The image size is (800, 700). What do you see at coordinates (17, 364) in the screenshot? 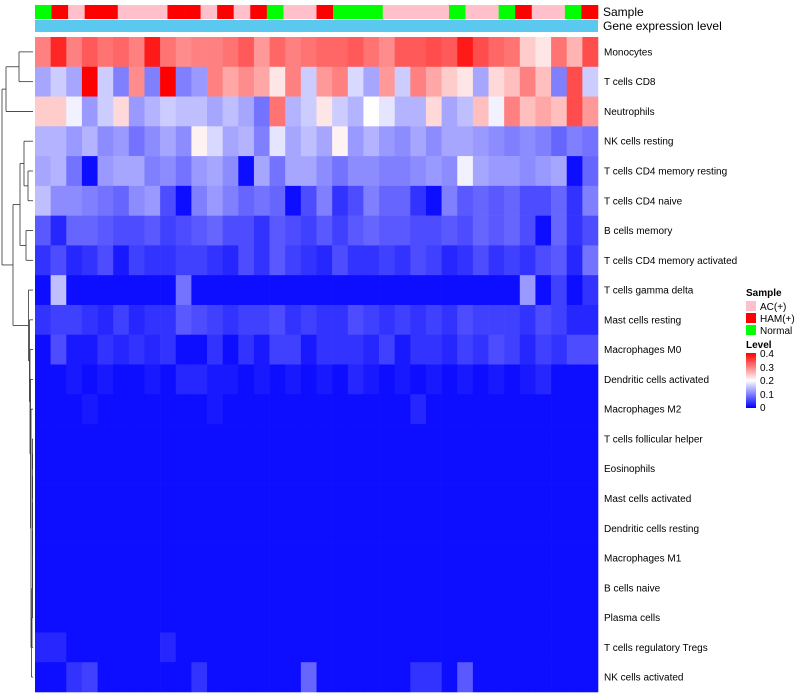
I see `row-dendrogram` at bounding box center [17, 364].